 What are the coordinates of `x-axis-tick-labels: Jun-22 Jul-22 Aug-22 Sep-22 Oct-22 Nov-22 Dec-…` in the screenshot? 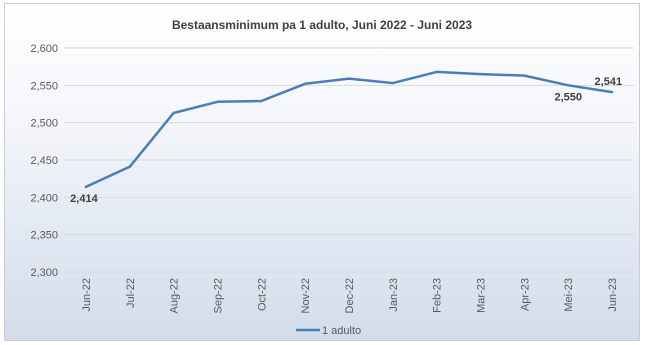 It's located at (350, 295).